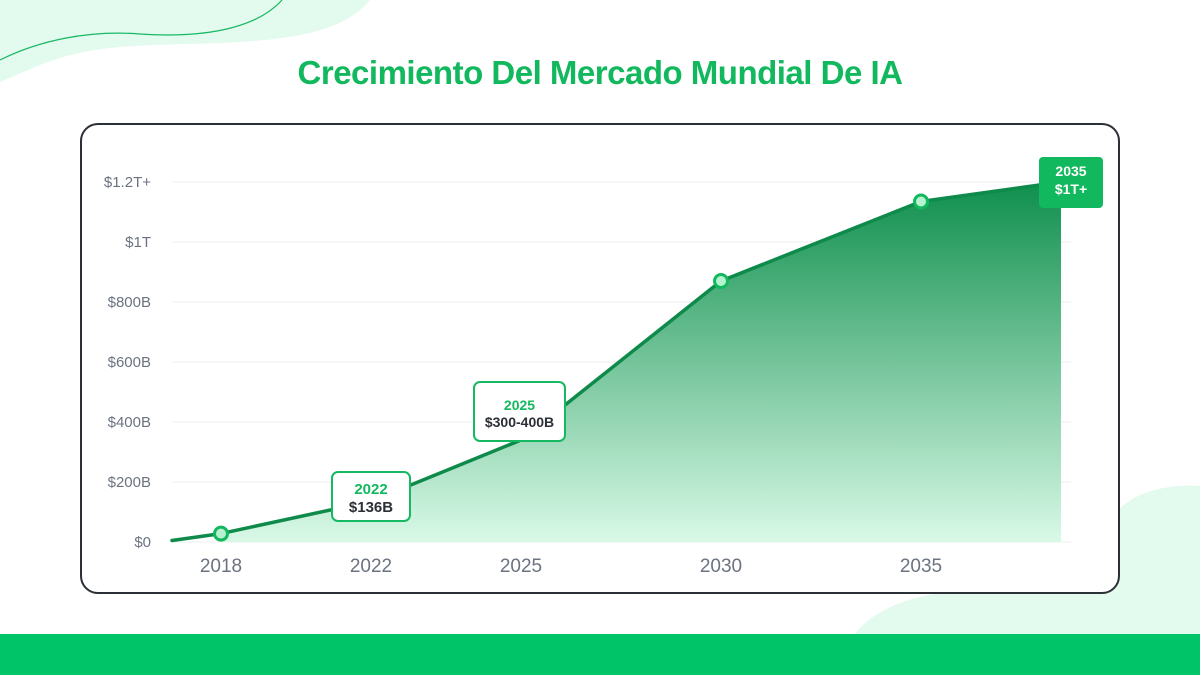  Describe the element at coordinates (1071, 171) in the screenshot. I see `callout-2035-year: 2035` at that location.